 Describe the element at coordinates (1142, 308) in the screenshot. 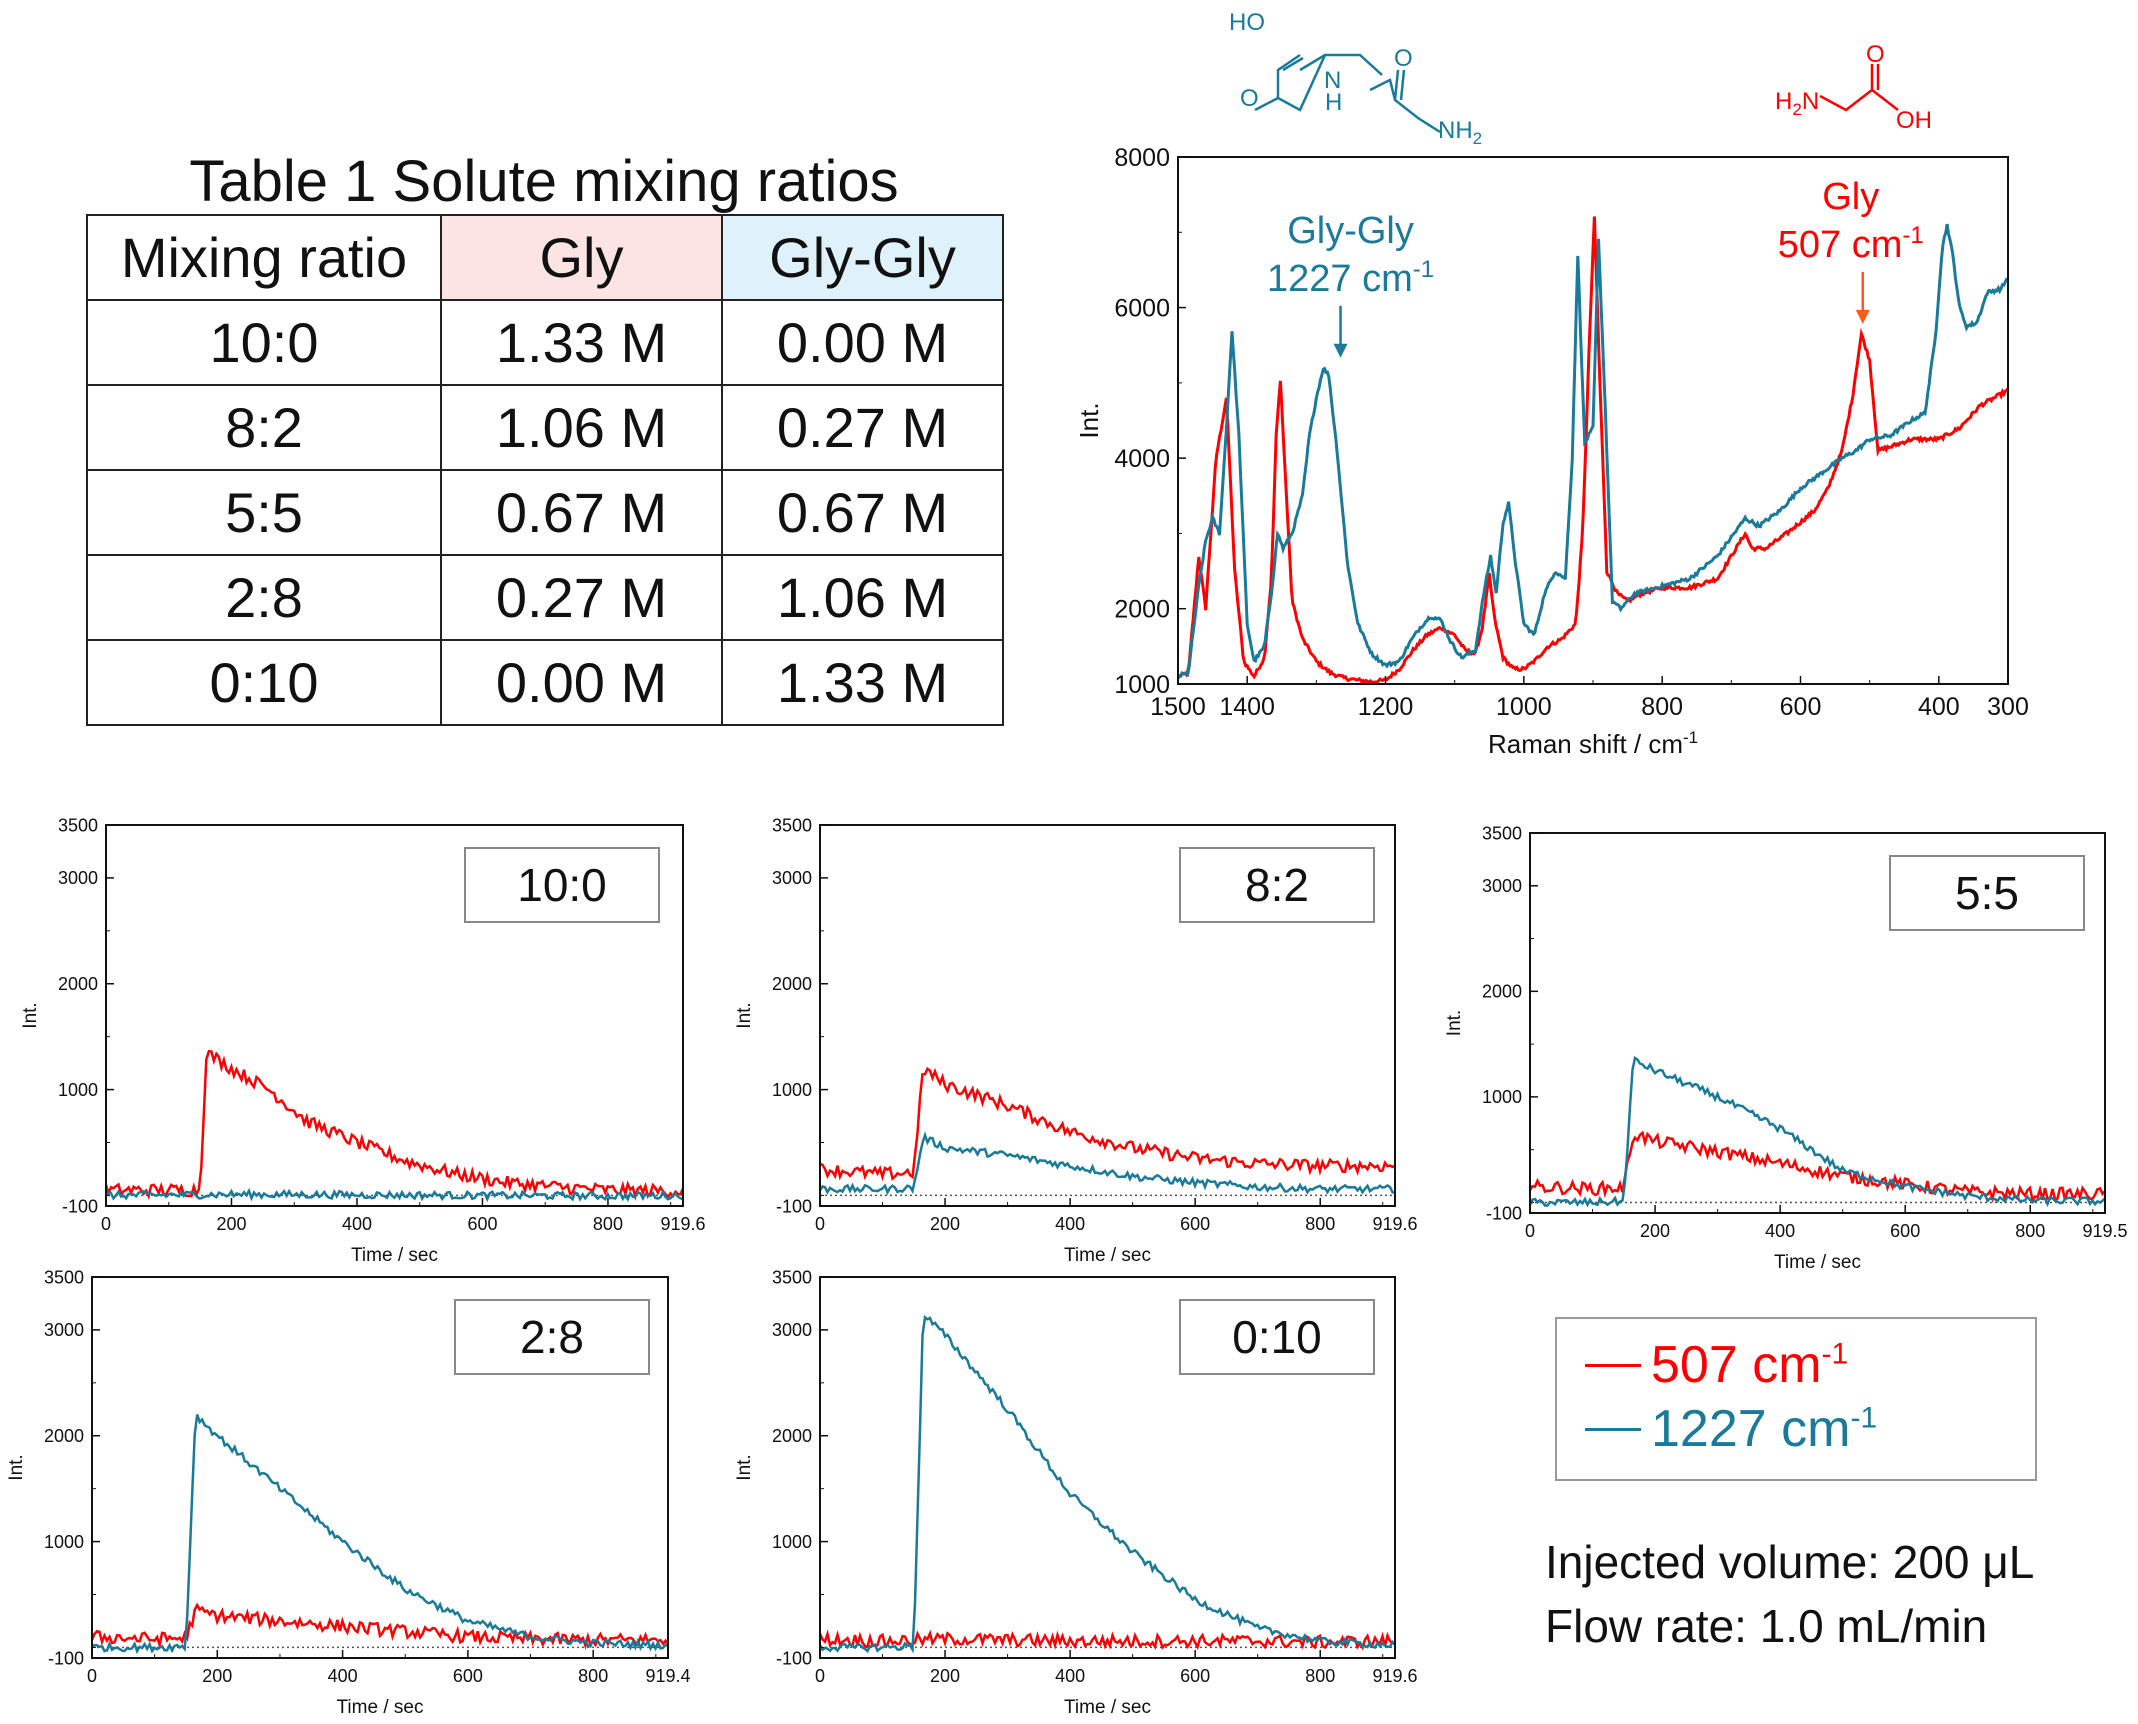

I see `y-tick-label: 6000` at that location.